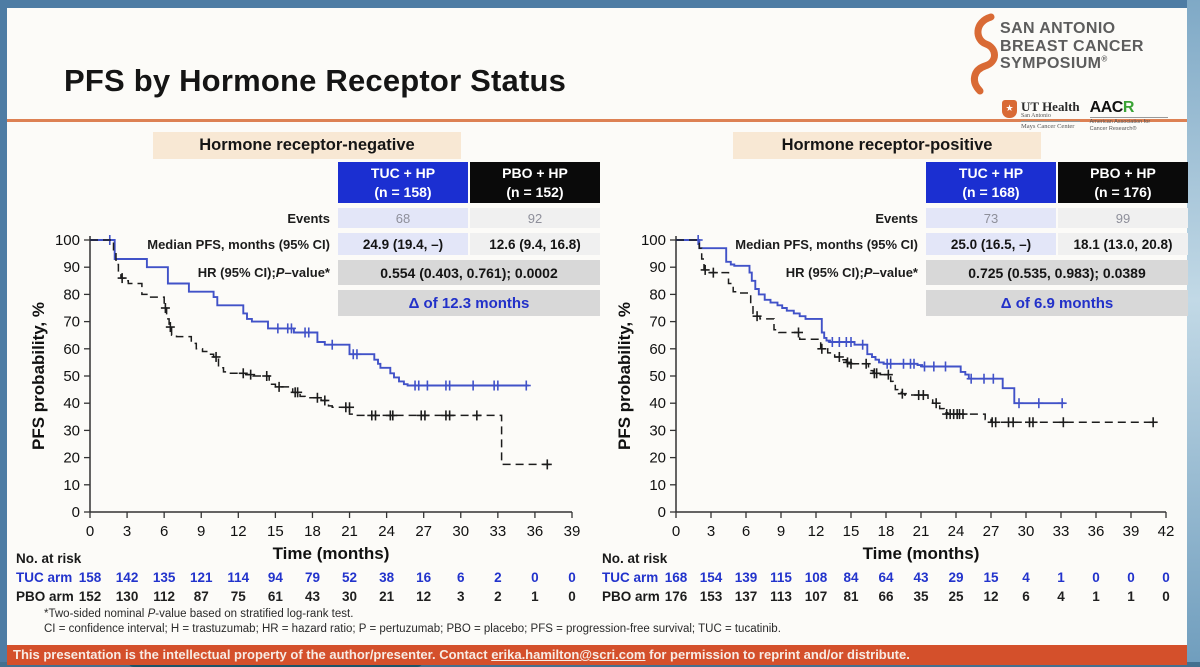 The height and width of the screenshot is (667, 1200). What do you see at coordinates (1166, 531) in the screenshot?
I see `x-tick-label: 42` at bounding box center [1166, 531].